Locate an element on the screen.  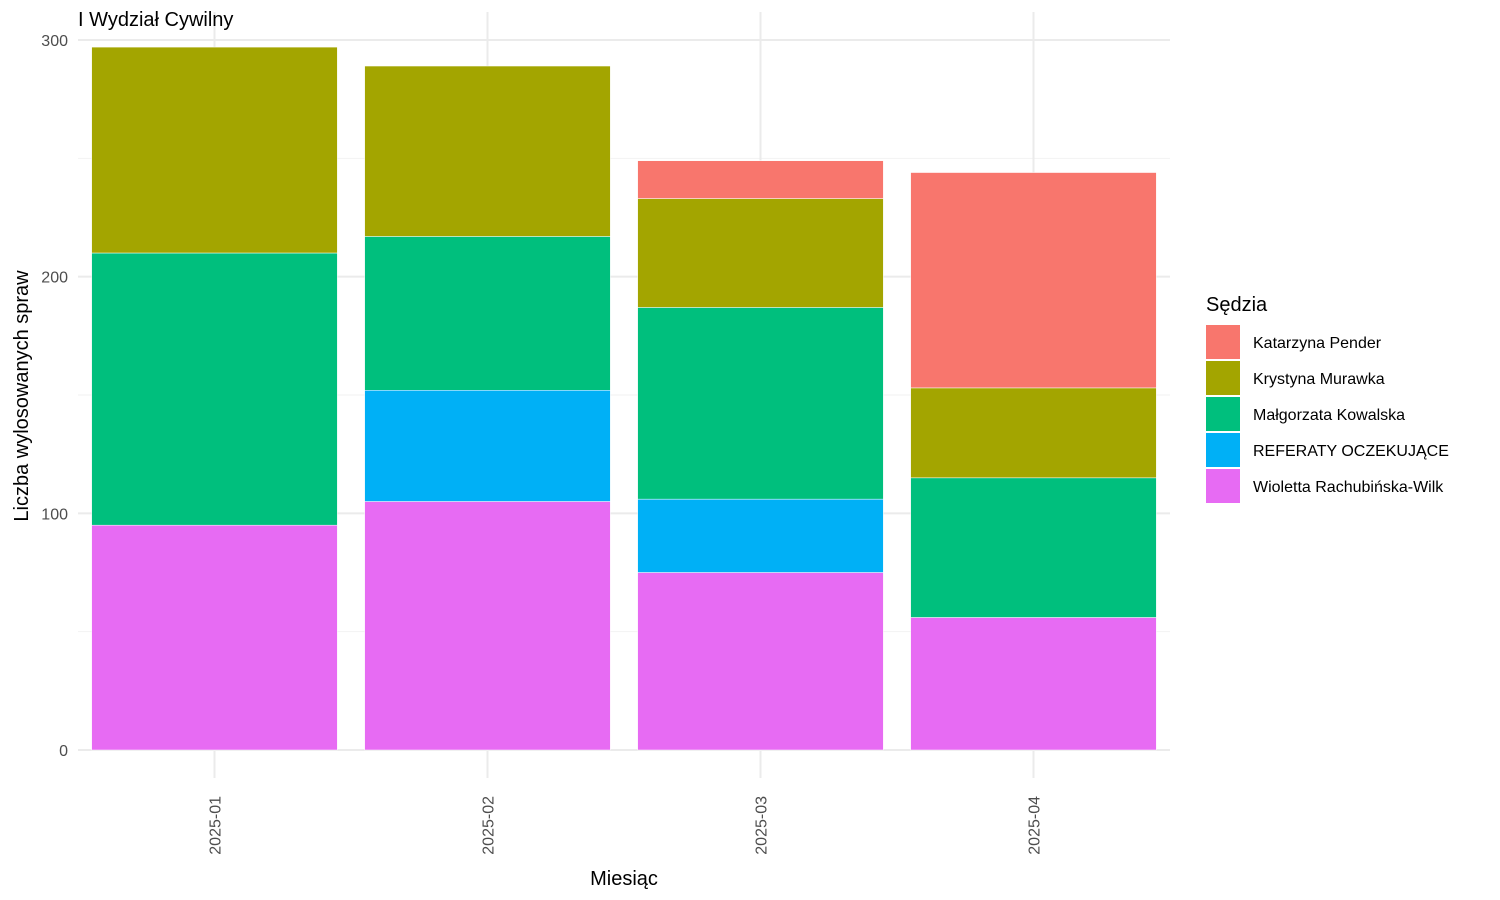
y-tick-label: 300 is located at coordinates (54, 41).